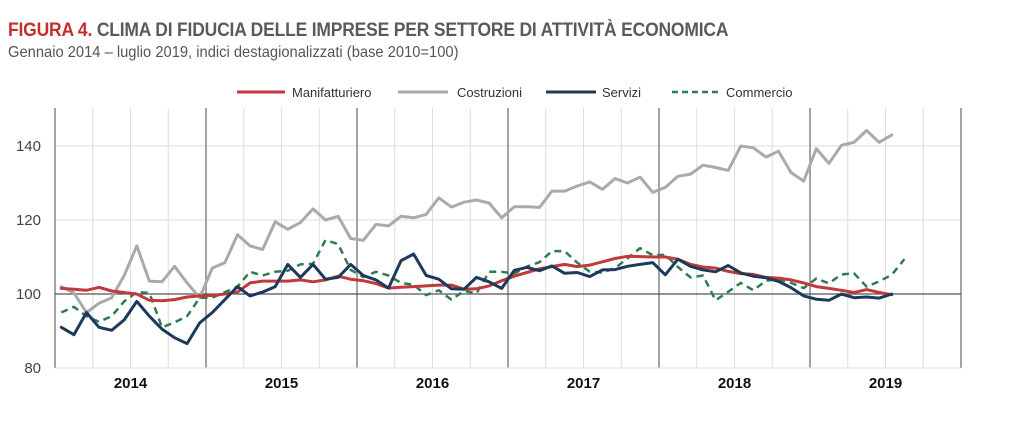 The height and width of the screenshot is (431, 1024). What do you see at coordinates (50, 30) in the screenshot?
I see `figure-label: FIGURA 4.` at bounding box center [50, 30].